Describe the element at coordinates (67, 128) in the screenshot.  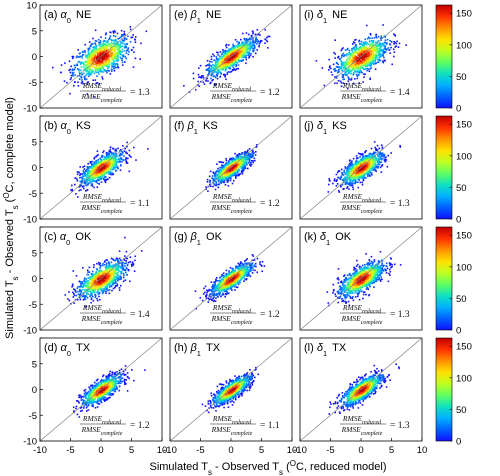
I see `panel-title: (b) α0 KS` at that location.